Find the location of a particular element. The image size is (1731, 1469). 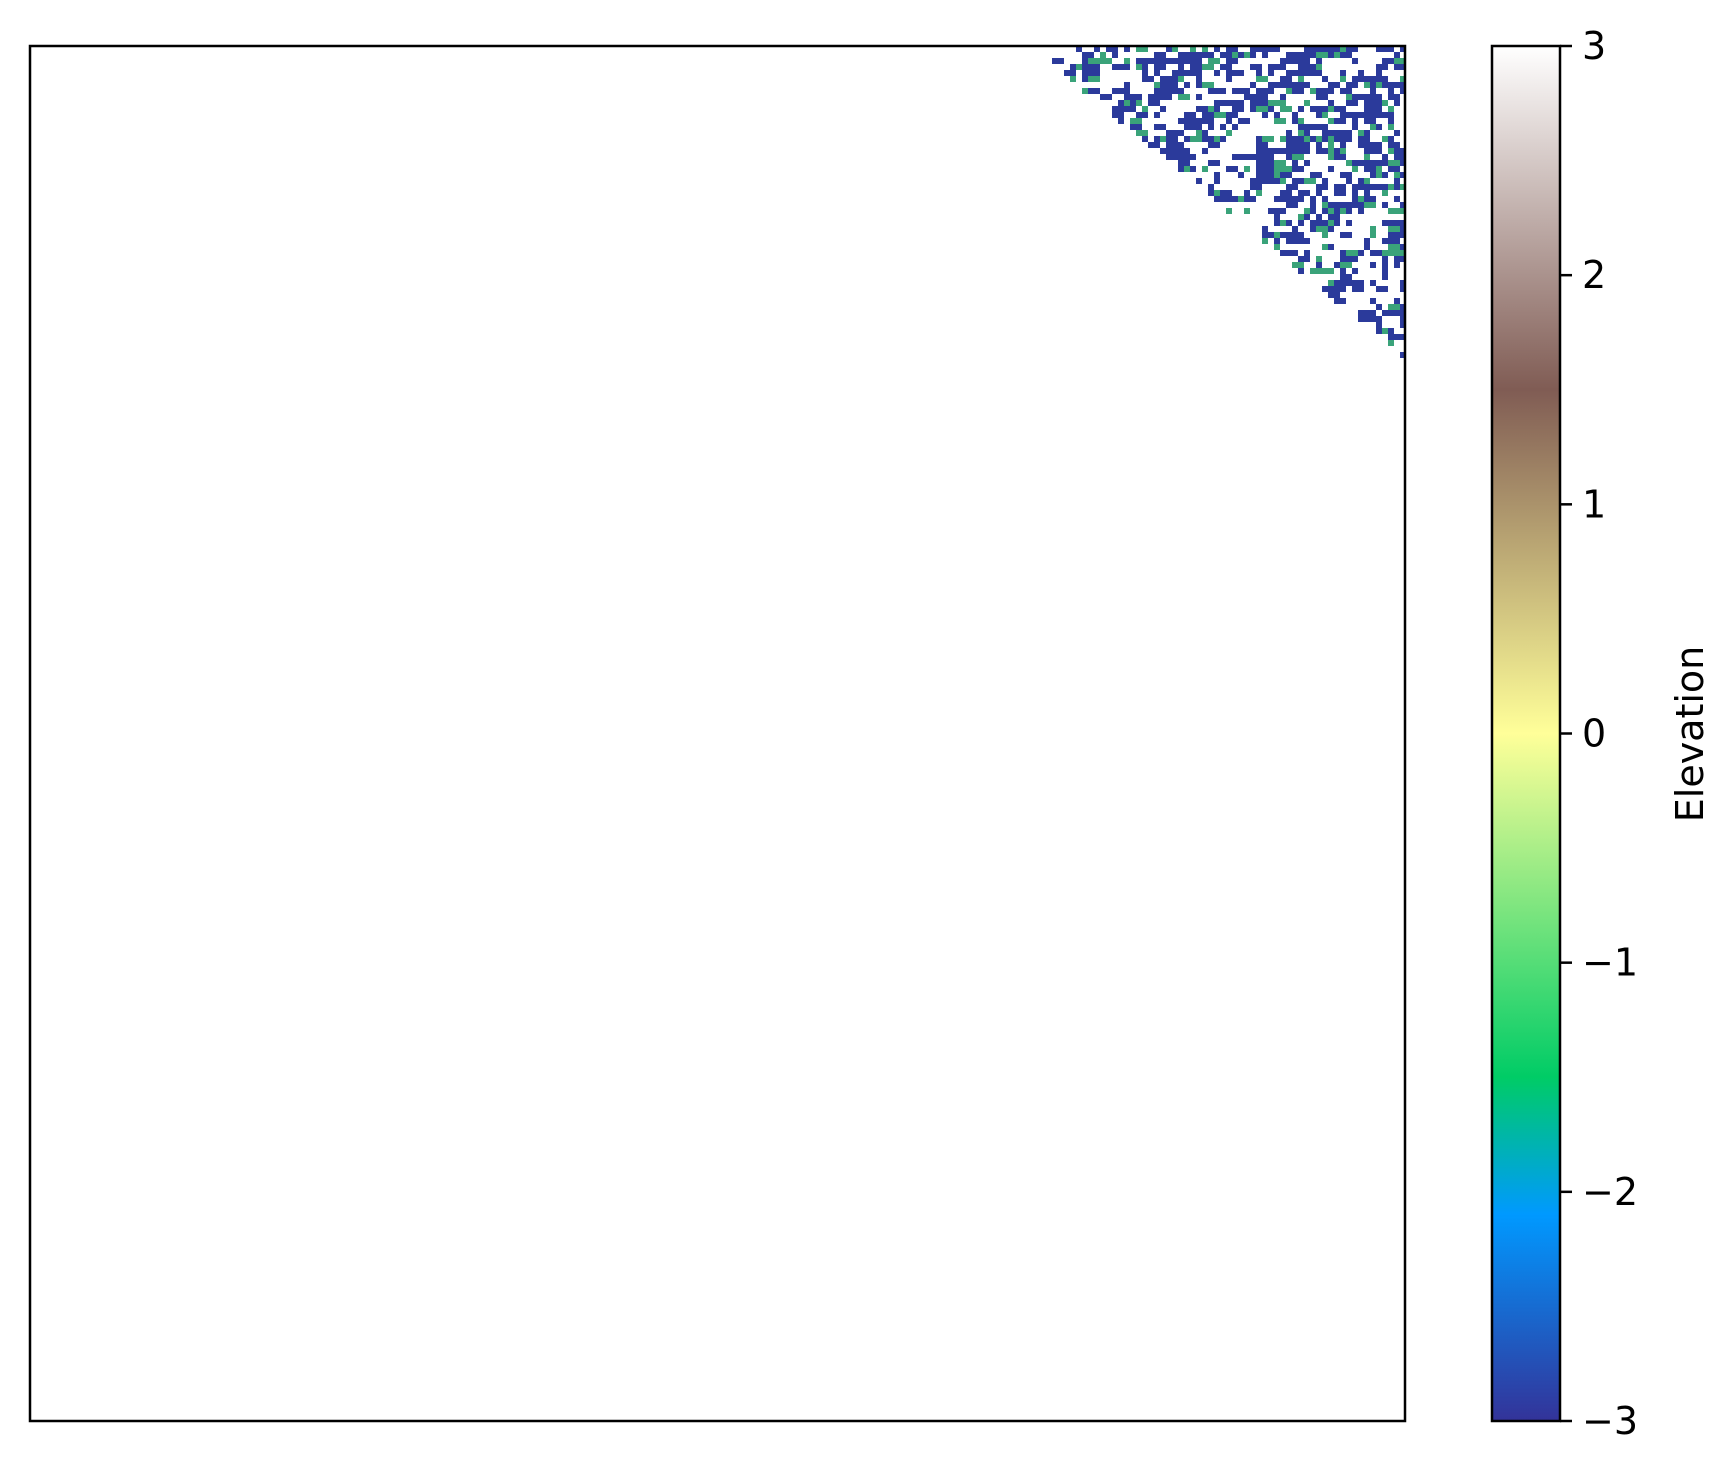

colorbar-label: Elevation is located at coordinates (1690, 734).